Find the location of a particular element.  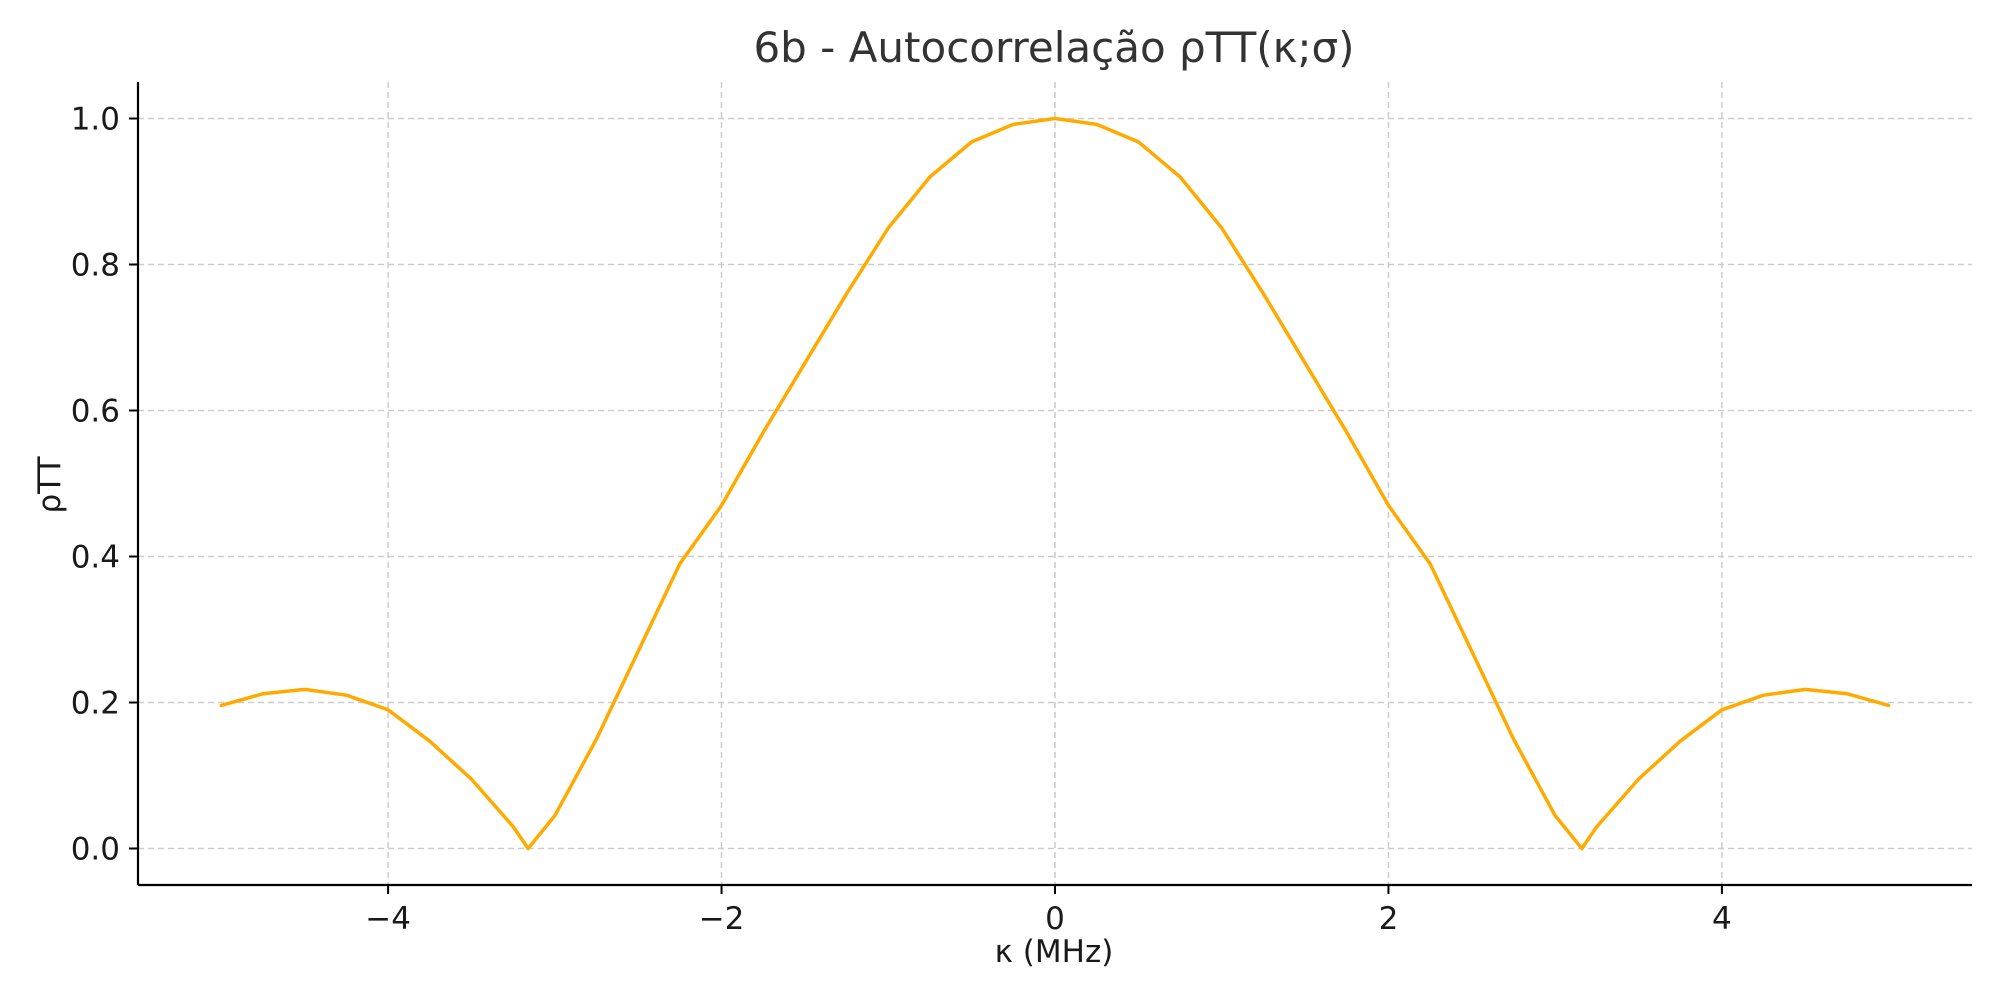

y-tick-label: 0.8 is located at coordinates (95, 266).